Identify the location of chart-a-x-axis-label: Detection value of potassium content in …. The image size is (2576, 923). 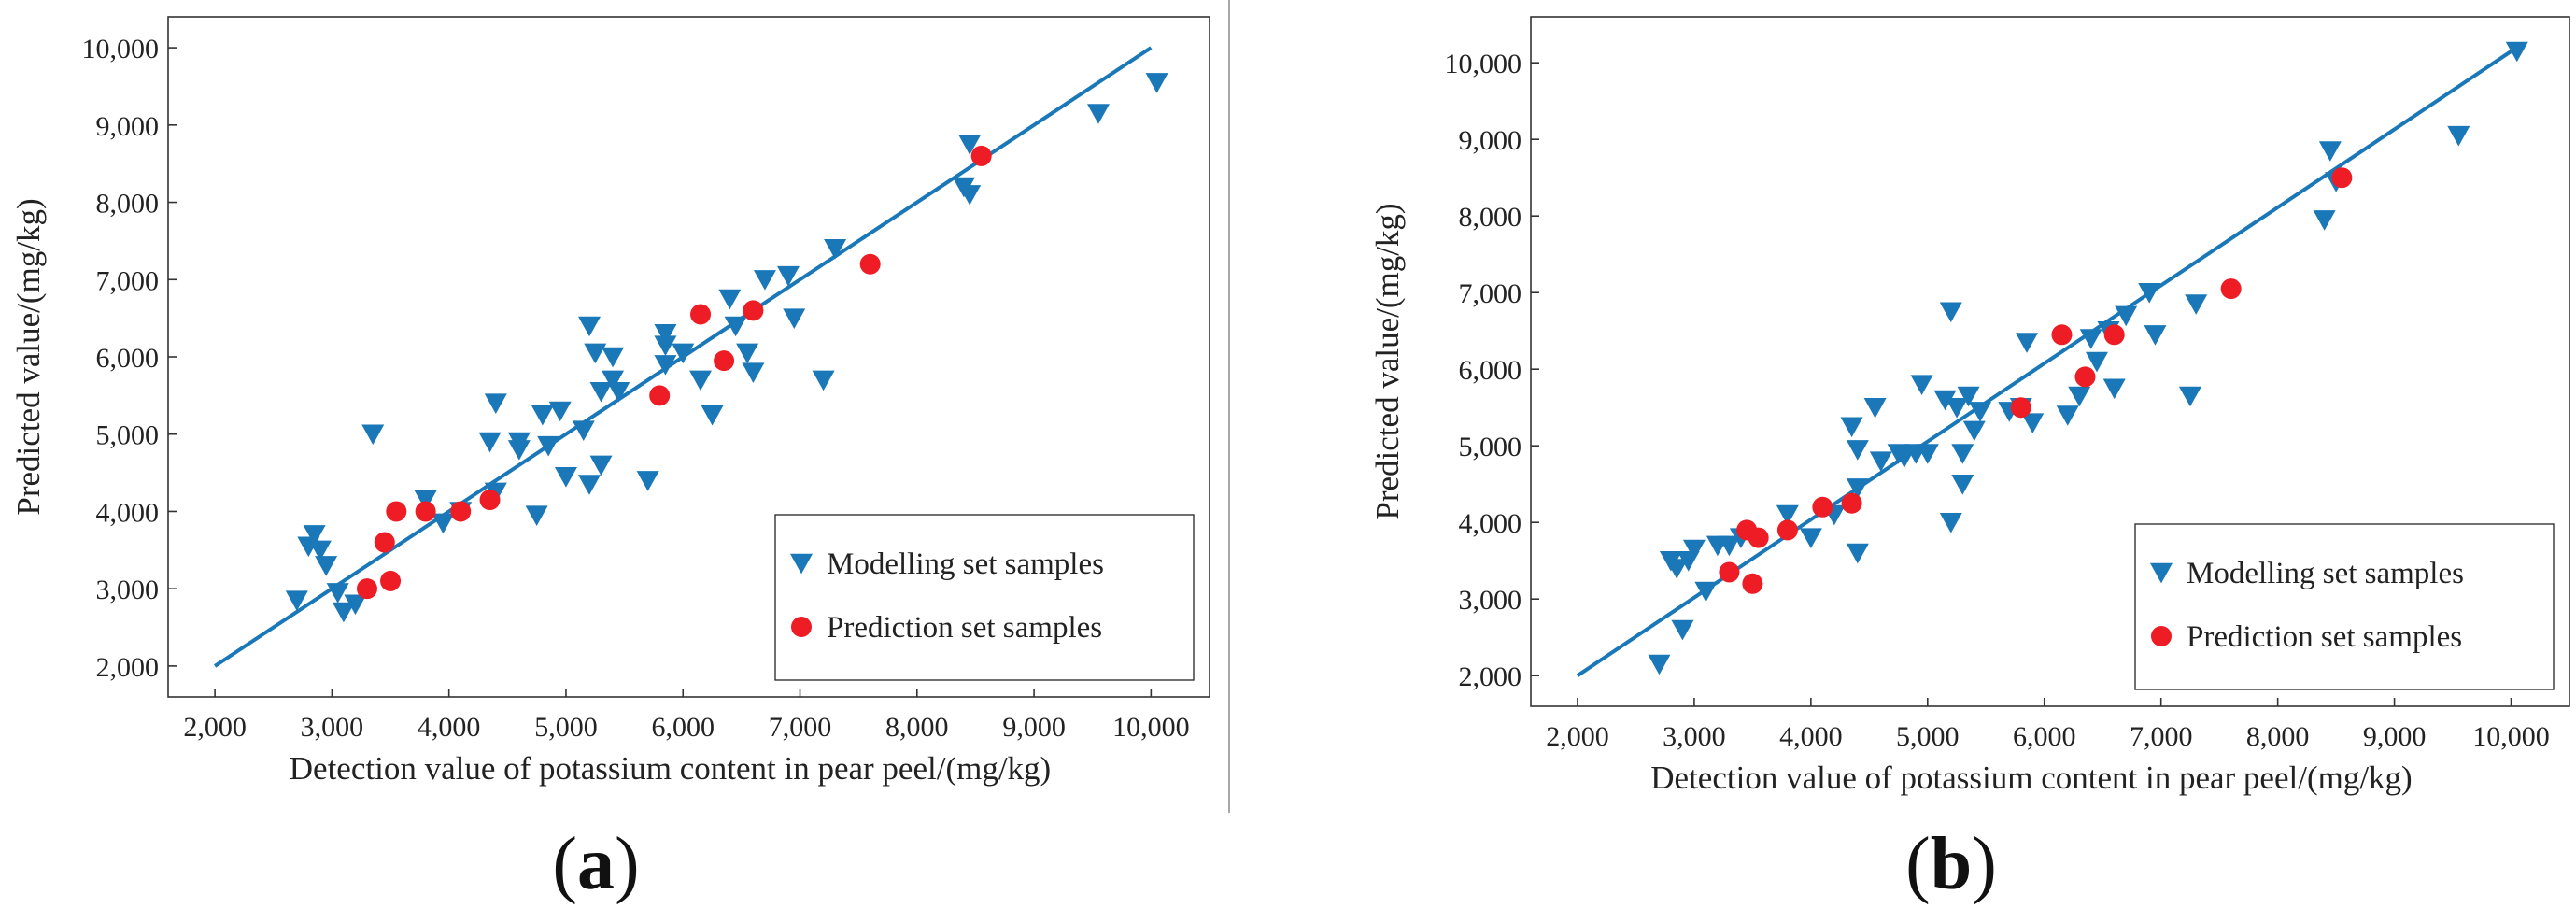
(670, 768).